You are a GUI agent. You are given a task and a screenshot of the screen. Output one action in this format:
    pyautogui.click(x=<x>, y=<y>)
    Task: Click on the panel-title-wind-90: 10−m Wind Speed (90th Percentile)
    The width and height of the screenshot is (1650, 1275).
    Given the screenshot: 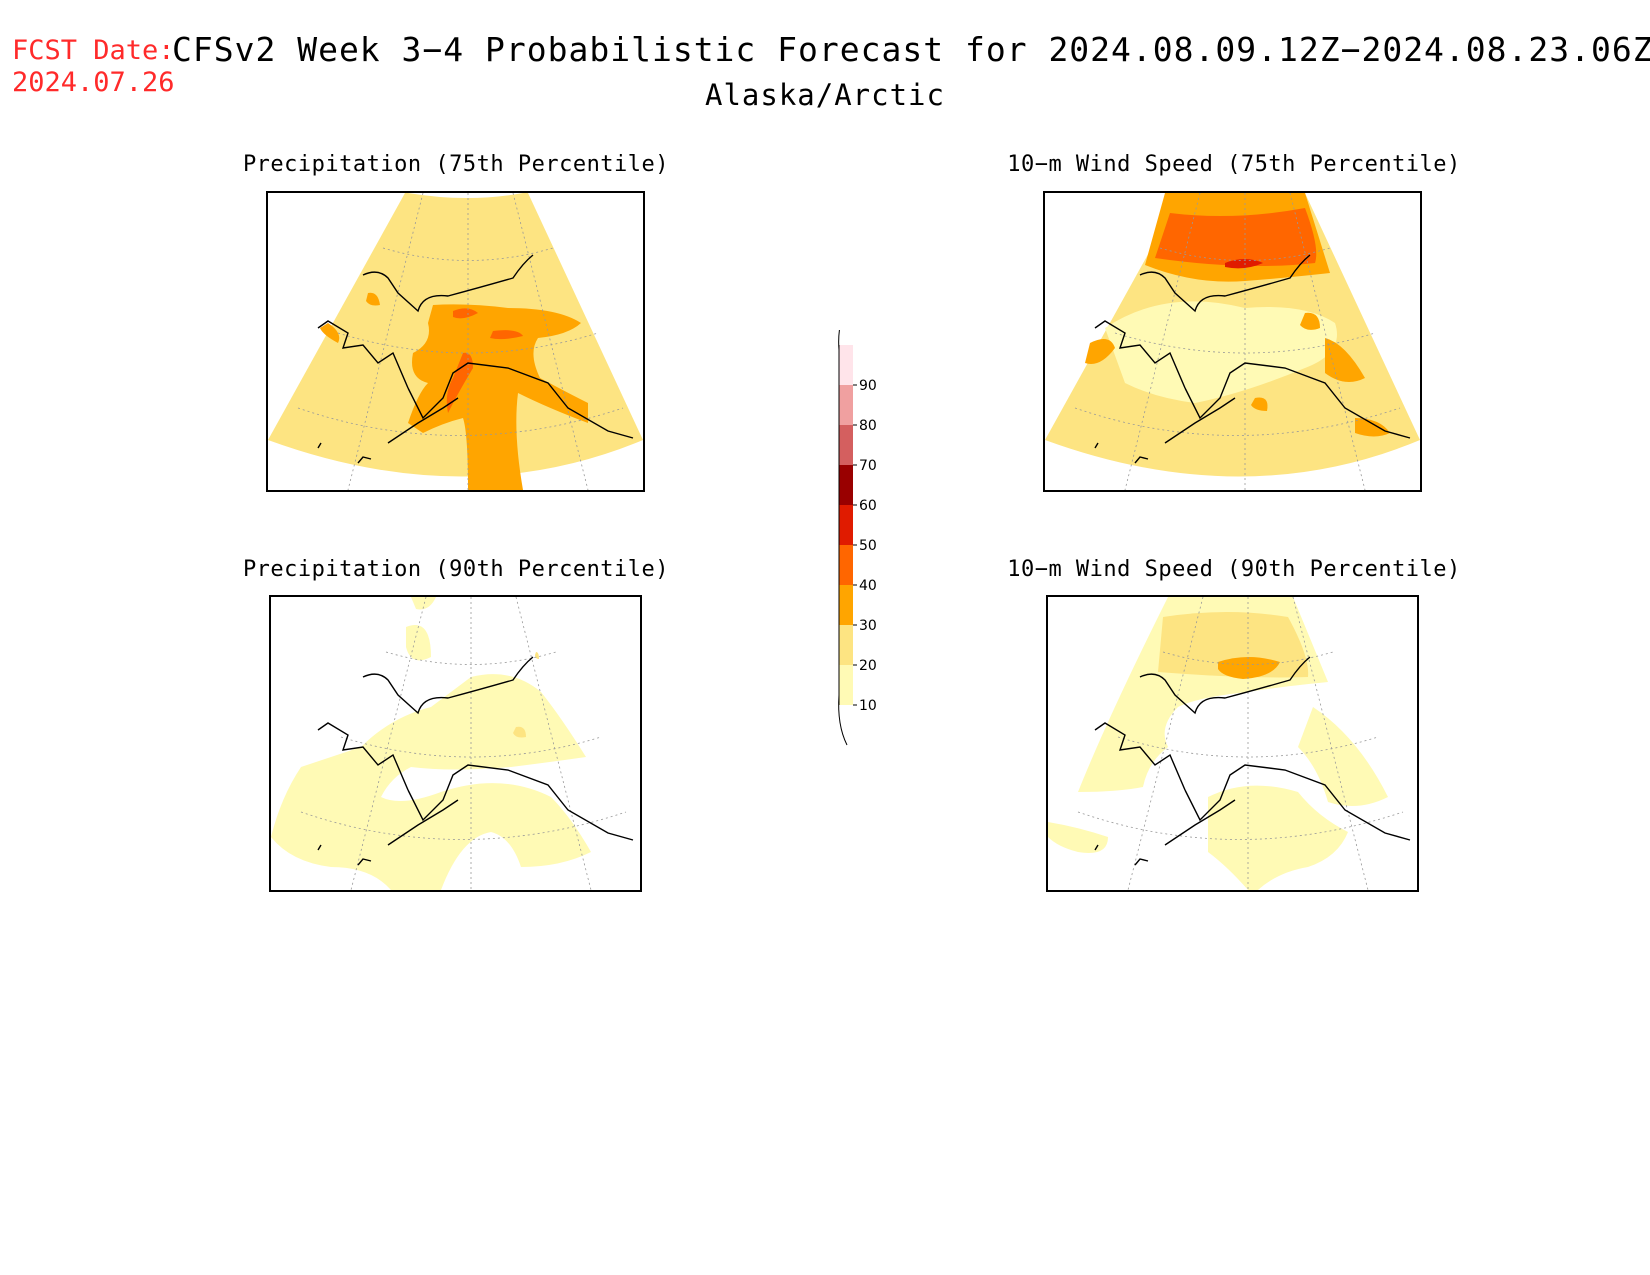 What is the action you would take?
    pyautogui.click(x=1234, y=569)
    